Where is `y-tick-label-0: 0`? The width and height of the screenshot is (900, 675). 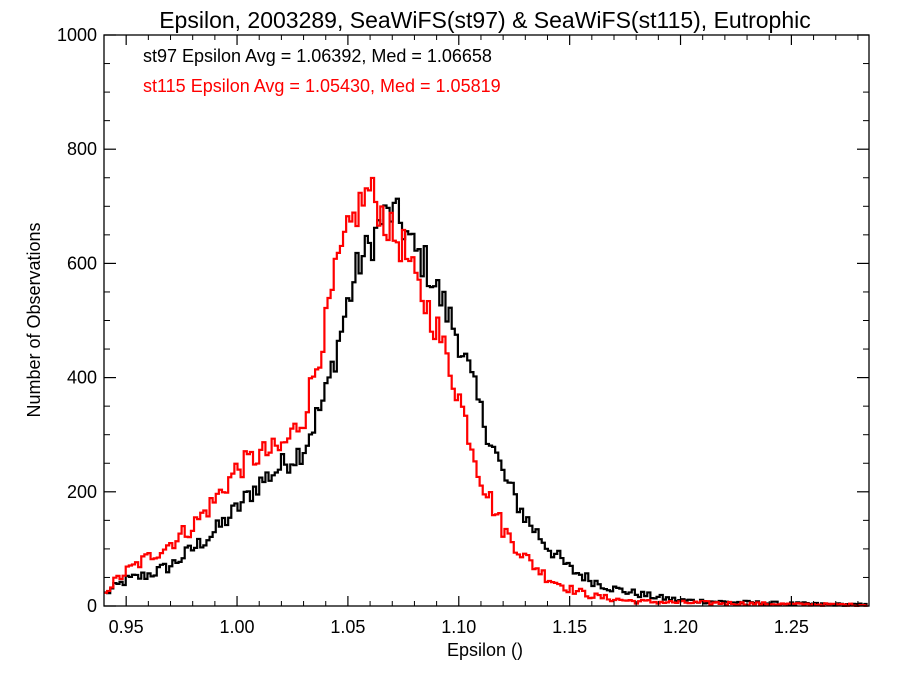 y-tick-label-0: 0 is located at coordinates (92, 606).